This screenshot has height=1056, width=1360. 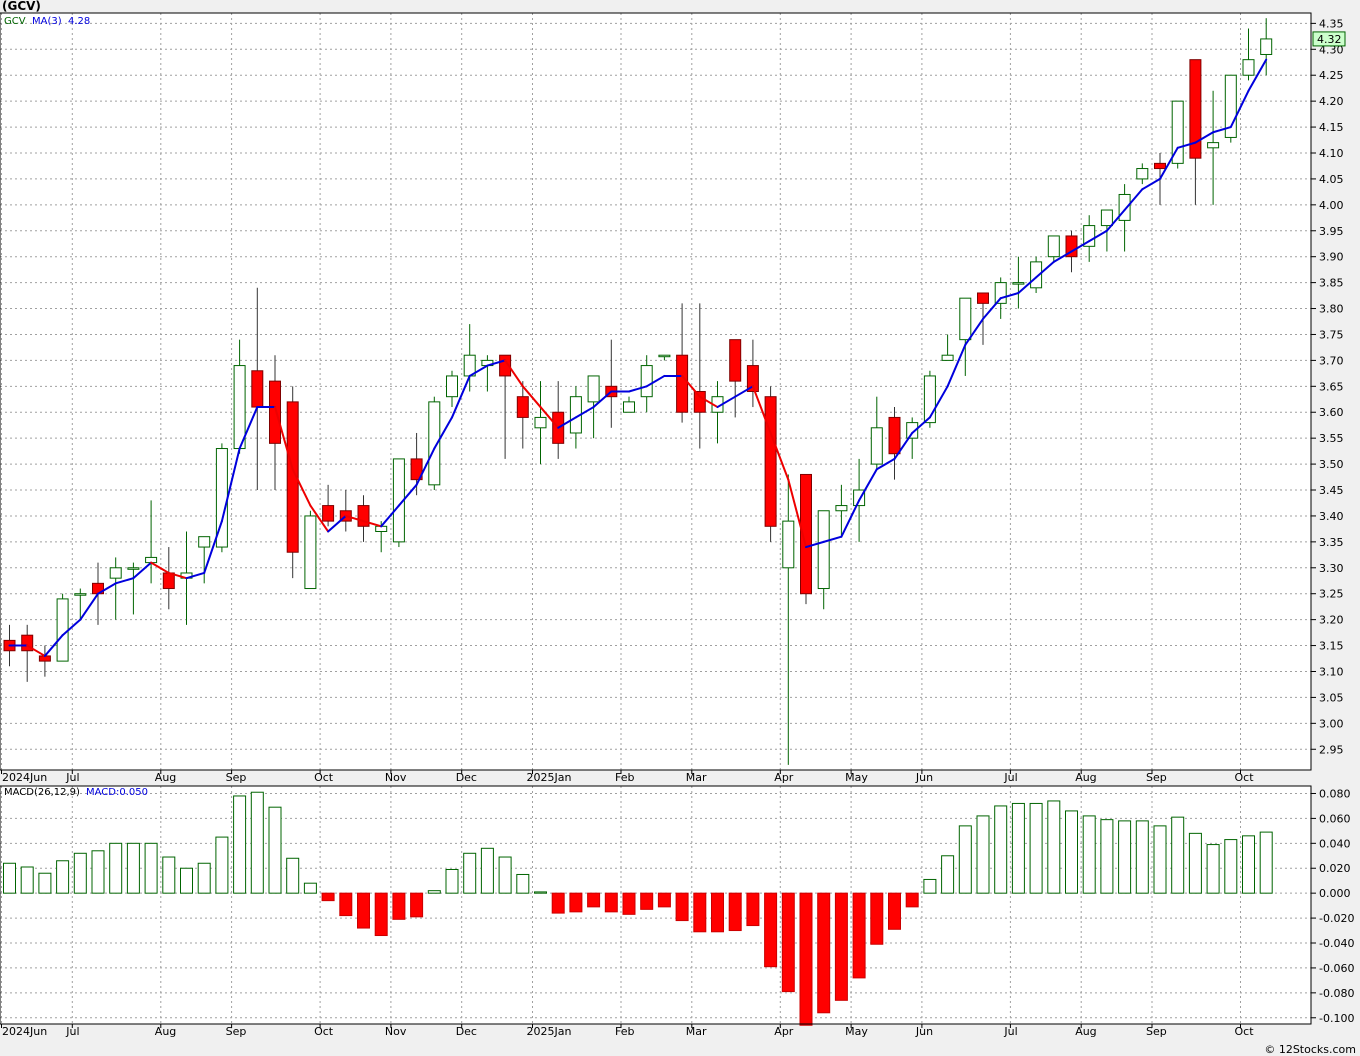 What do you see at coordinates (1331, 542) in the screenshot?
I see `price-tick-label: 3.35` at bounding box center [1331, 542].